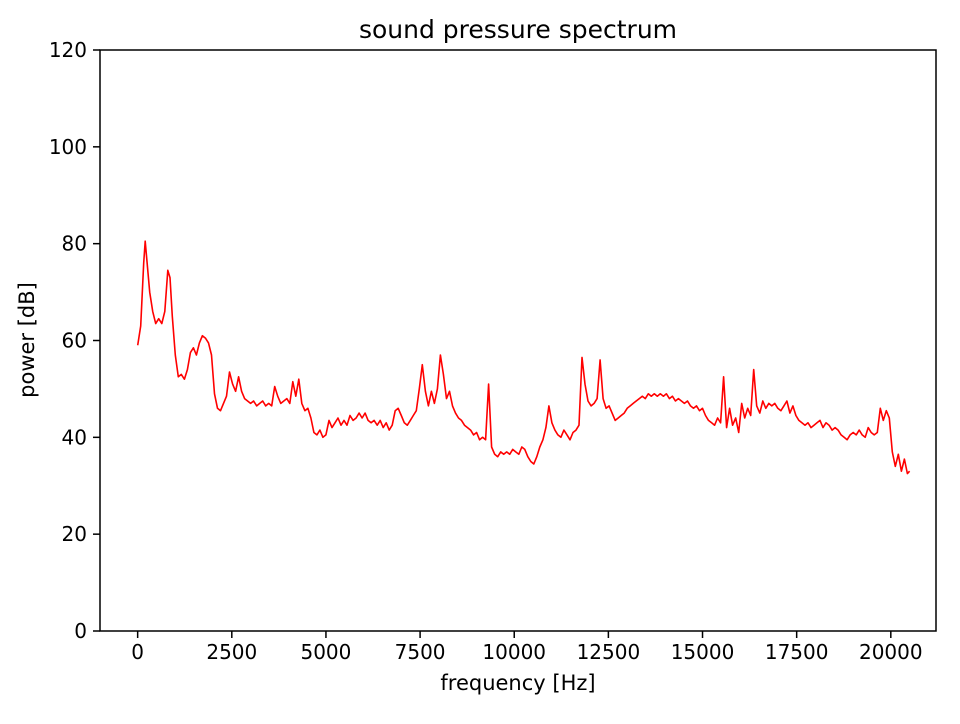 This screenshot has height=724, width=960. I want to click on chart-title: sound pressure spectrum, so click(518, 29).